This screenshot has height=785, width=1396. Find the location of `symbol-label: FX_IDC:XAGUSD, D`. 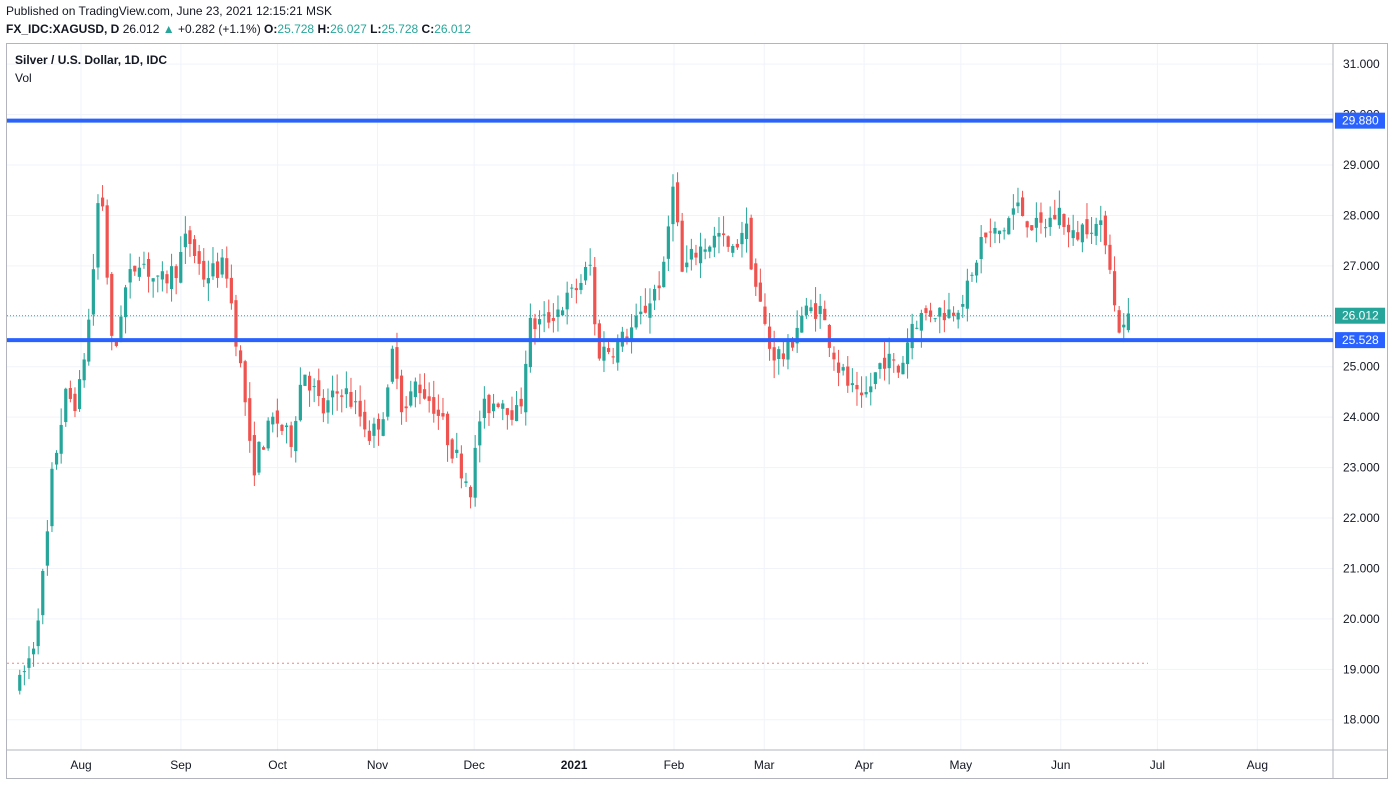

symbol-label: FX_IDC:XAGUSD, D is located at coordinates (63, 29).